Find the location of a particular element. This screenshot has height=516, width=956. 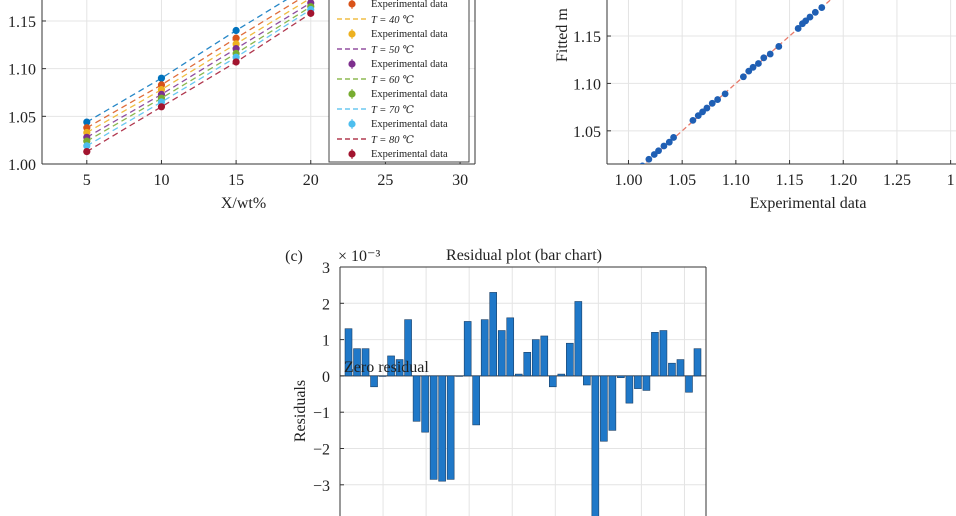

y-axis-label: Fitted m is located at coordinates (562, 35).